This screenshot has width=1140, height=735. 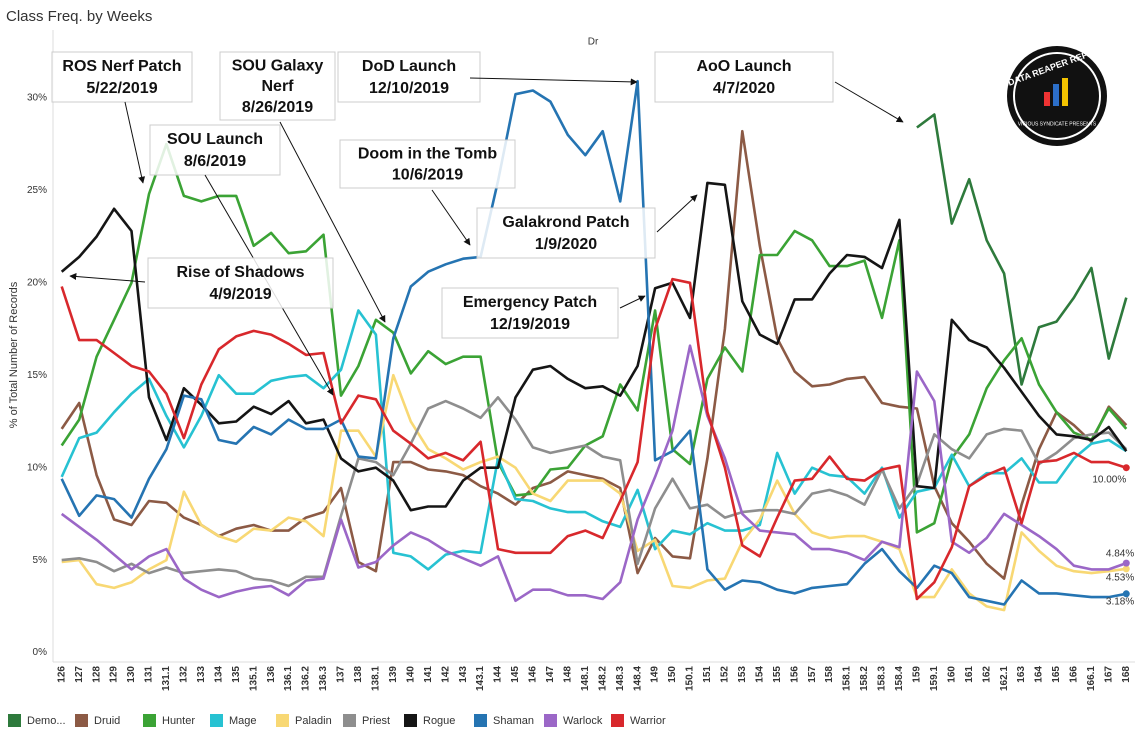 What do you see at coordinates (1120, 577) in the screenshot?
I see `data-label: 4.53%` at bounding box center [1120, 577].